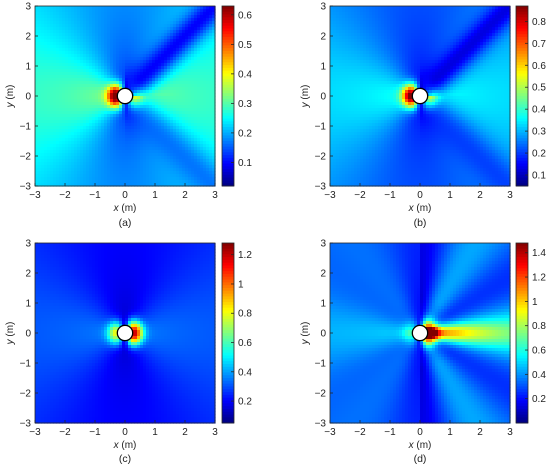 Image resolution: width=550 pixels, height=471 pixels. What do you see at coordinates (28, 67) in the screenshot?
I see `y-tick-label: 1` at bounding box center [28, 67].